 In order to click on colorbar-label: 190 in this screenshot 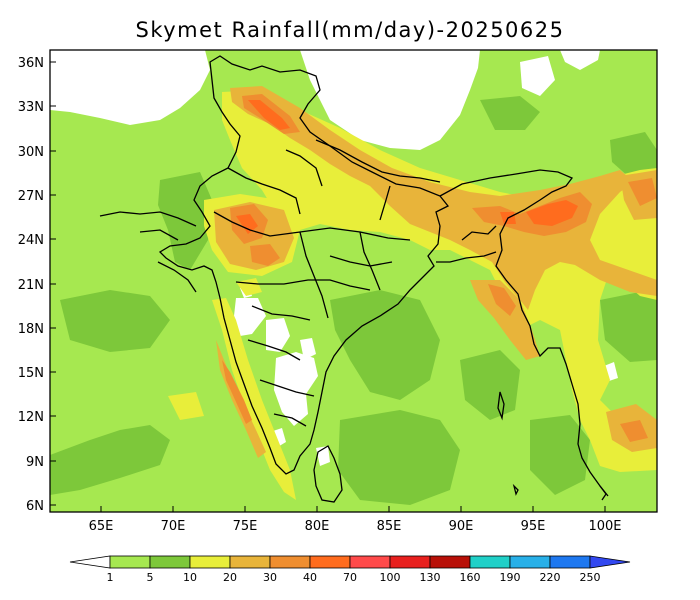, I will do `click(510, 577)`.